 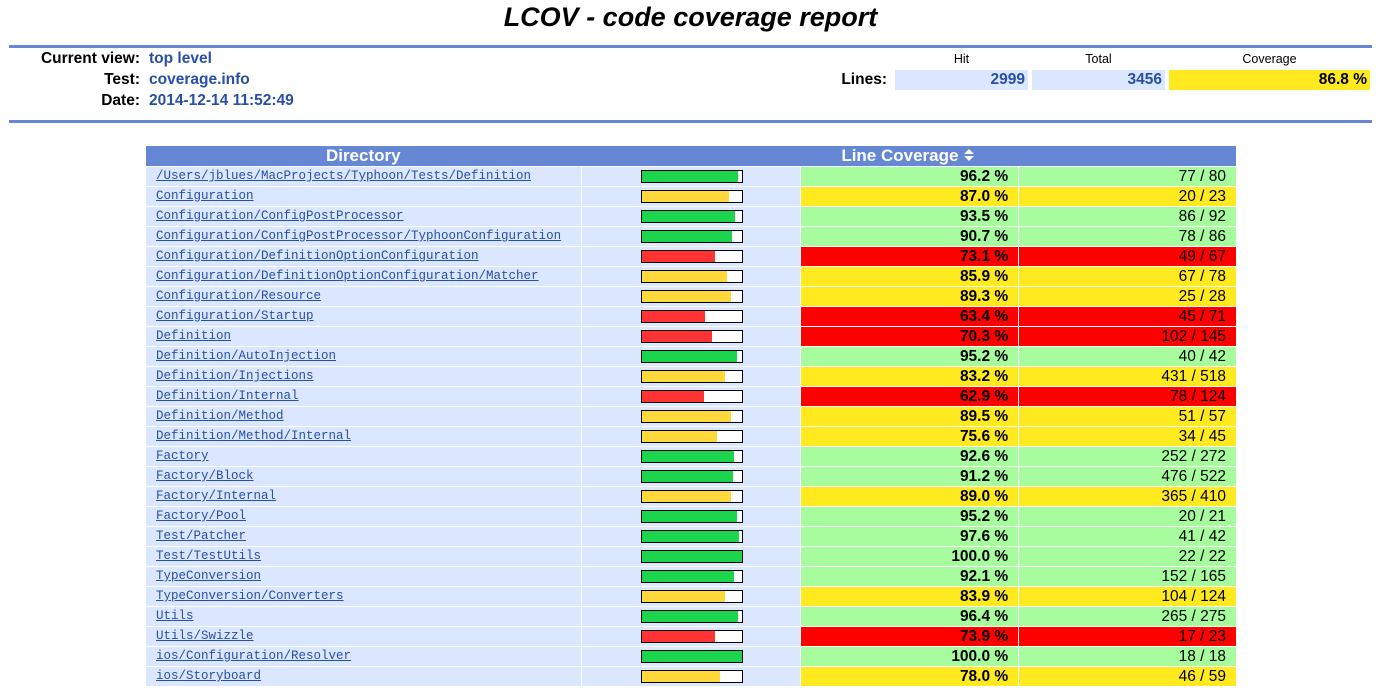 What do you see at coordinates (1127, 276) in the screenshot?
I see `count-cell: 67 / 78` at bounding box center [1127, 276].